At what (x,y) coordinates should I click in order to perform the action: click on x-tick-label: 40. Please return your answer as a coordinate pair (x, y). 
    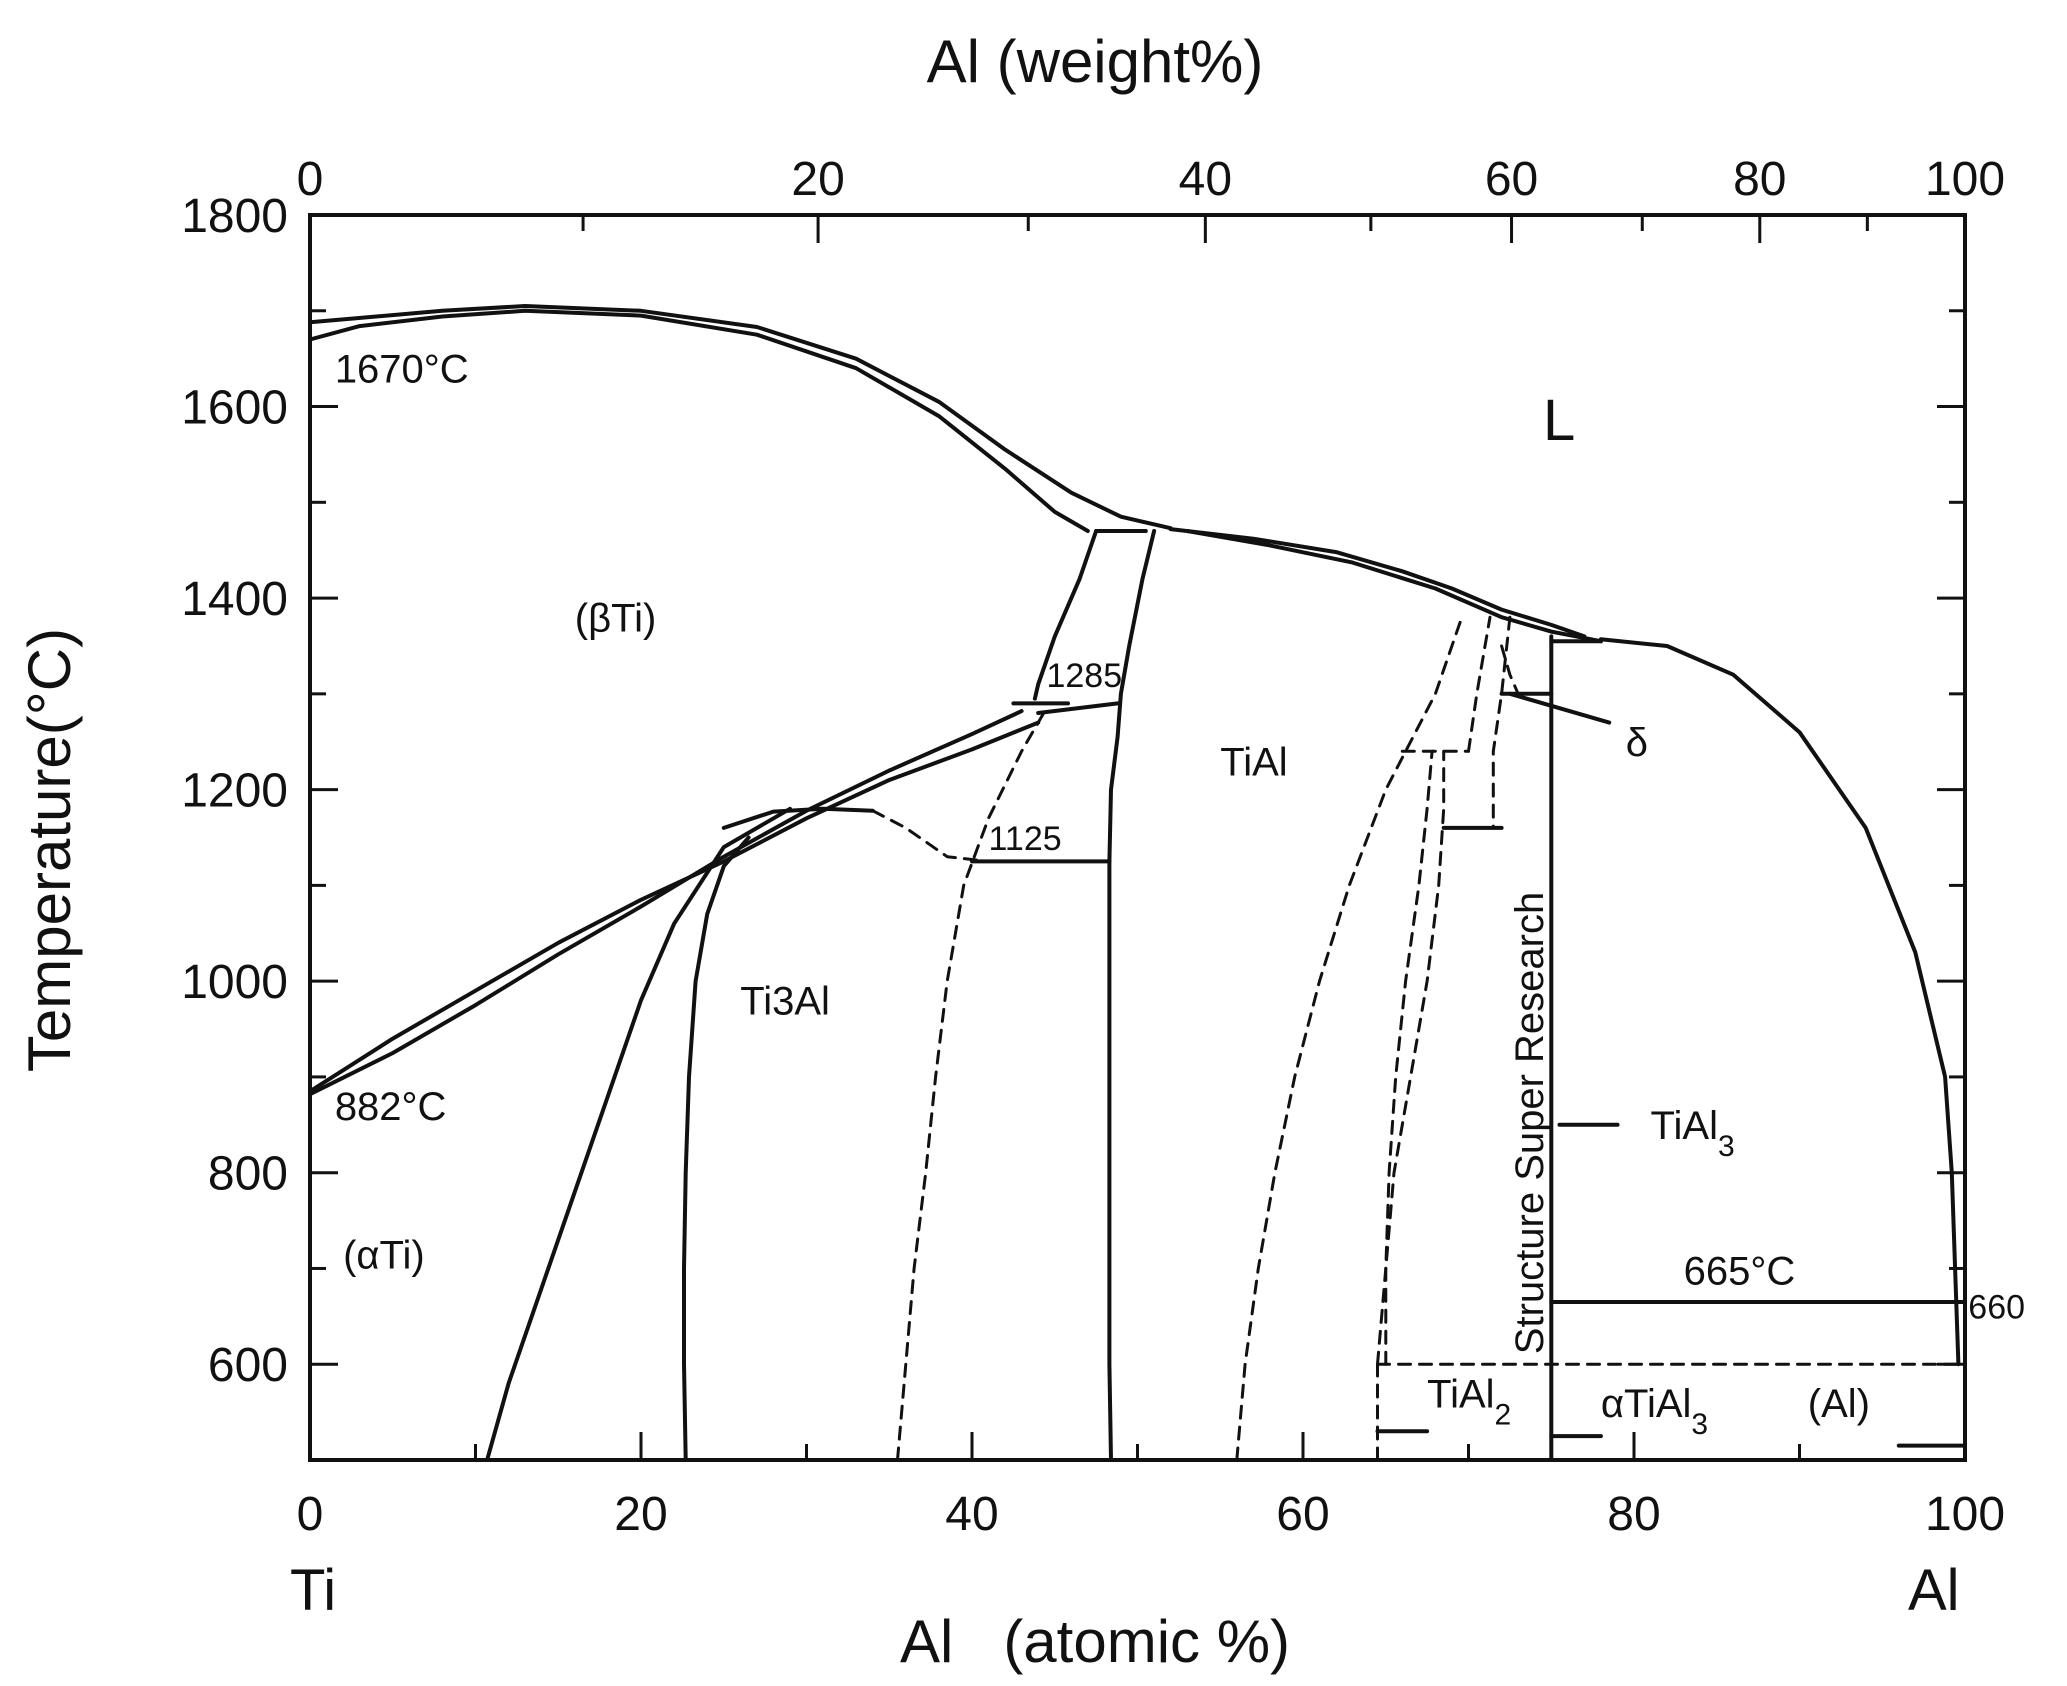
    Looking at the image, I should click on (971, 1514).